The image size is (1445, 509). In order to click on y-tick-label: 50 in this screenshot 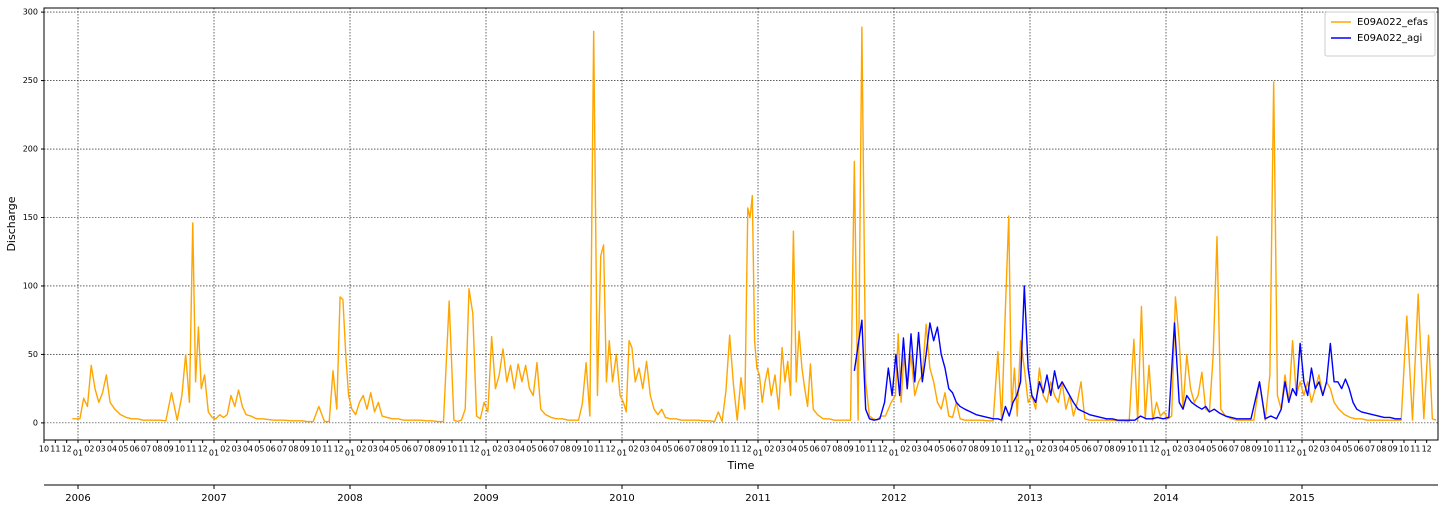, I will do `click(33, 354)`.